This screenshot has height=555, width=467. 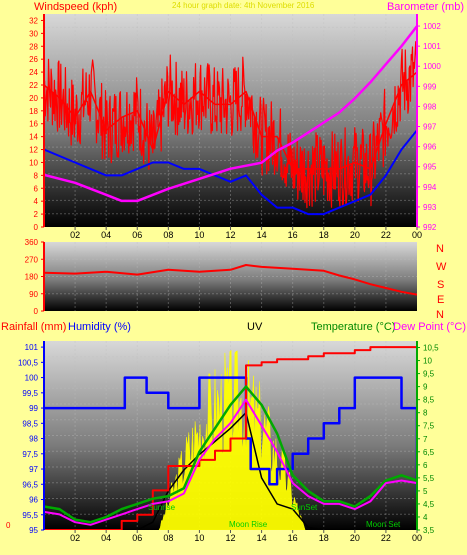 I want to click on compass-label: N, so click(x=440, y=315).